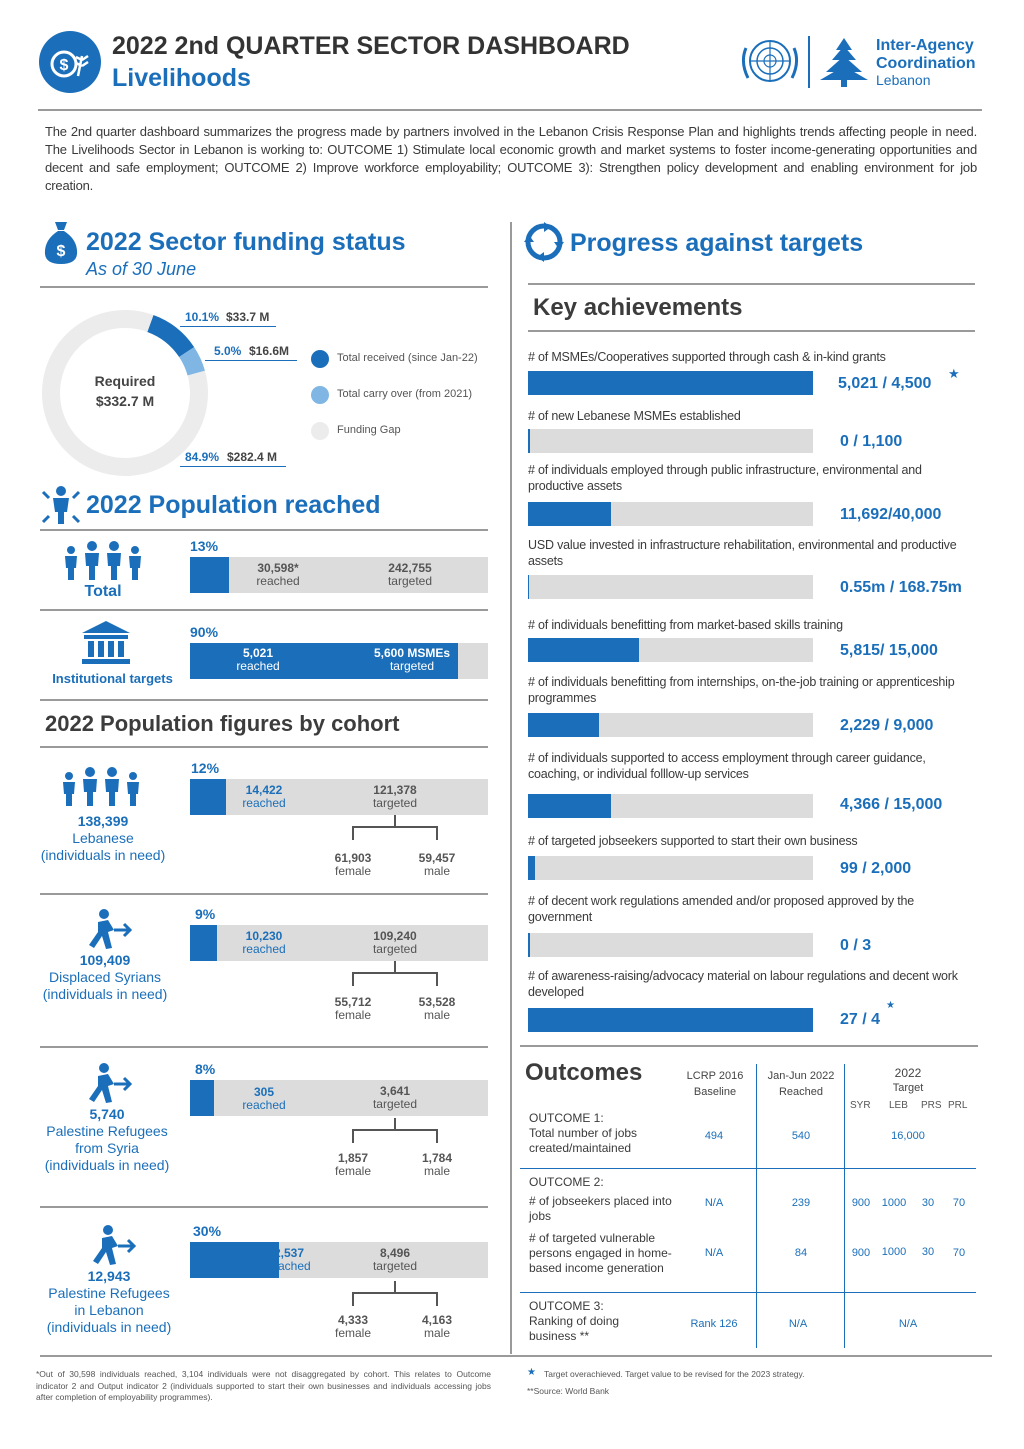  I want to click on outcome2a-target-prl: 70, so click(959, 1203).